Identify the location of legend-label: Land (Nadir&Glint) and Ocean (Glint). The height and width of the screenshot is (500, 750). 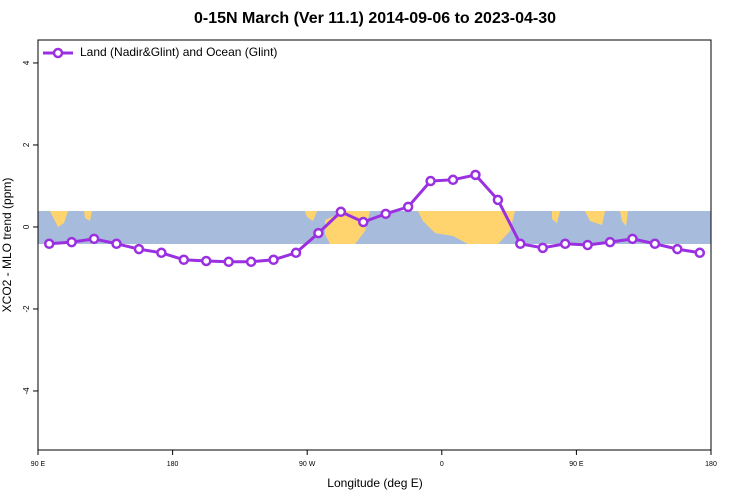
(178, 52).